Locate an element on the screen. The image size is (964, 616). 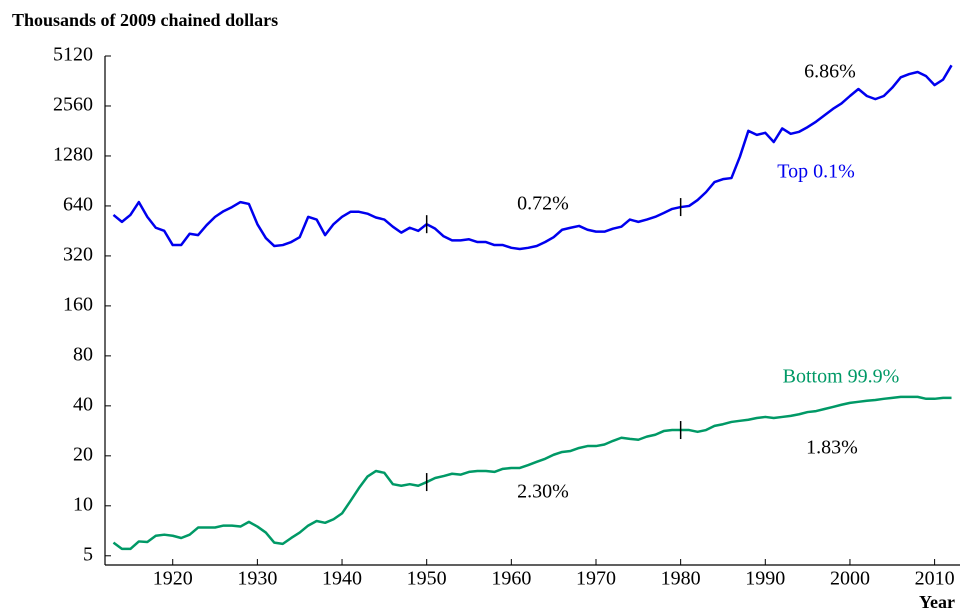
y-tick-label: 20 is located at coordinates (83, 454).